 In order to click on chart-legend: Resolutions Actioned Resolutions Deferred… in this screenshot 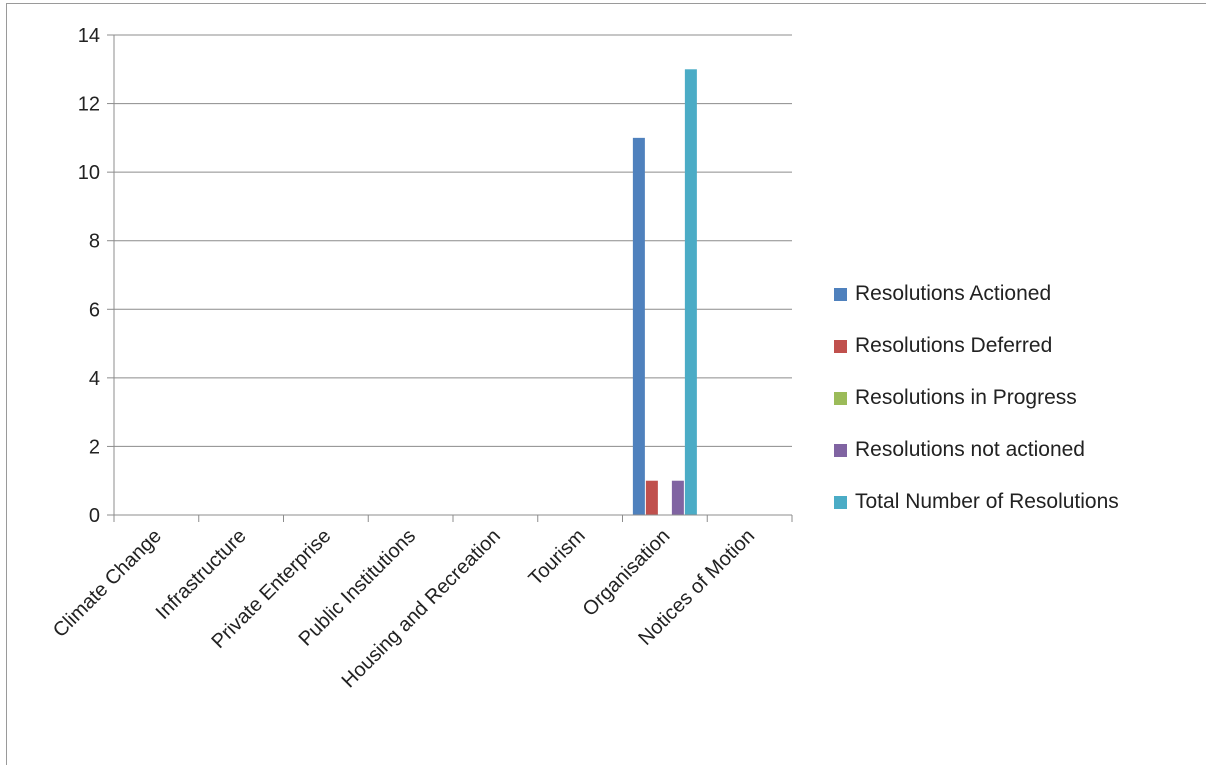, I will do `click(976, 398)`.